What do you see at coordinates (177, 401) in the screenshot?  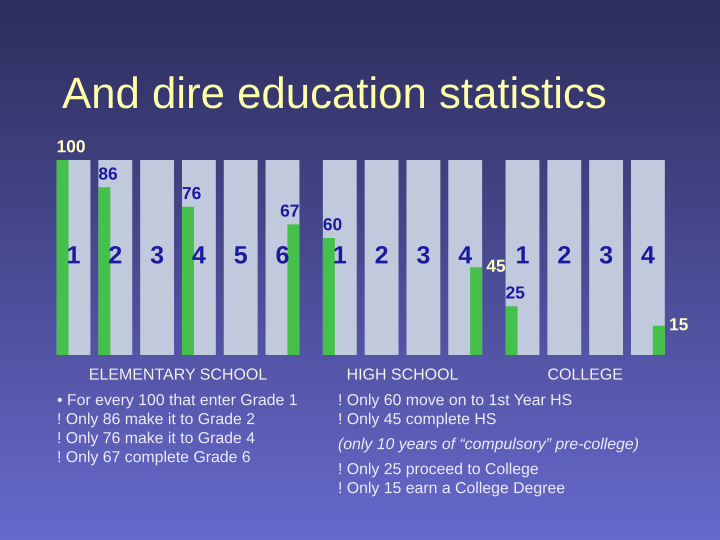 I see `text: • For every 100 that enter Grade 1` at bounding box center [177, 401].